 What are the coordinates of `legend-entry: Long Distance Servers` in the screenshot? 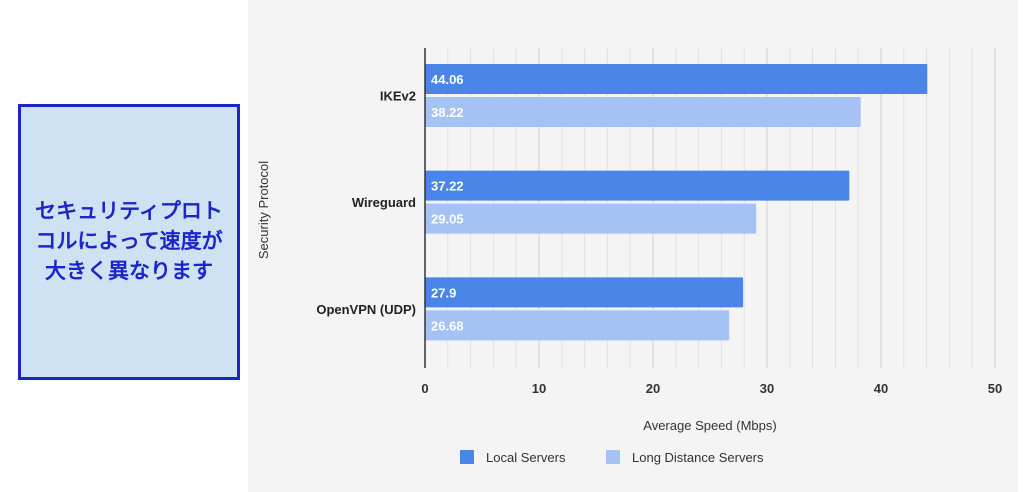 It's located at (698, 457).